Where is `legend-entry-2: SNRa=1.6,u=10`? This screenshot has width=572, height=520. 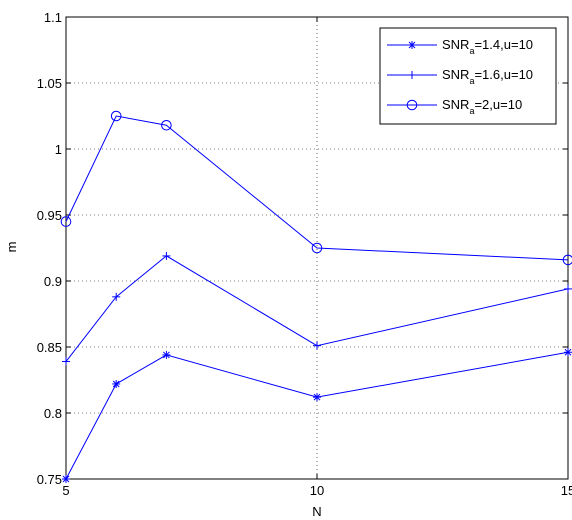 legend-entry-2: SNRa=1.6,u=10 is located at coordinates (460, 76).